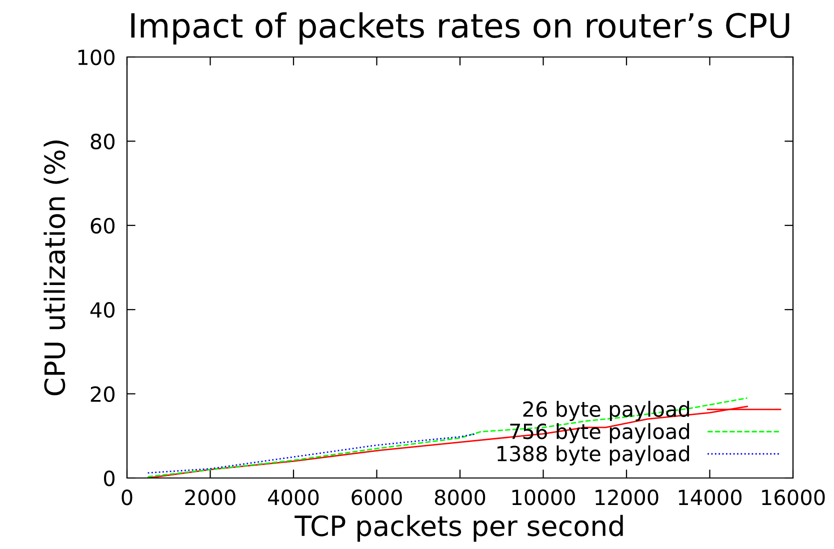  I want to click on y-tick-label: 0, so click(109, 478).